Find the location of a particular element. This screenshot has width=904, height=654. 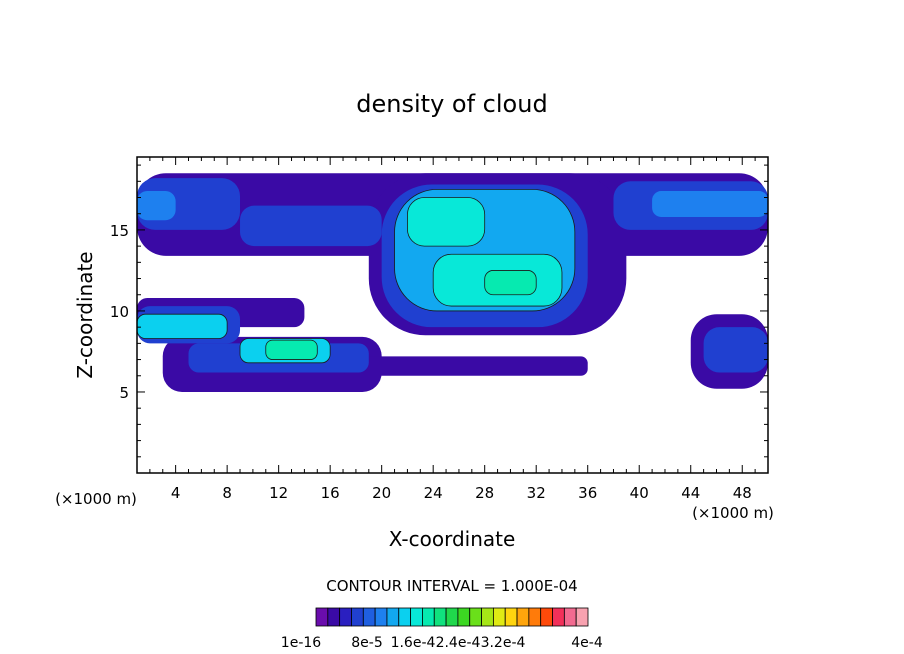

x-tick-label: 44 is located at coordinates (690, 493).